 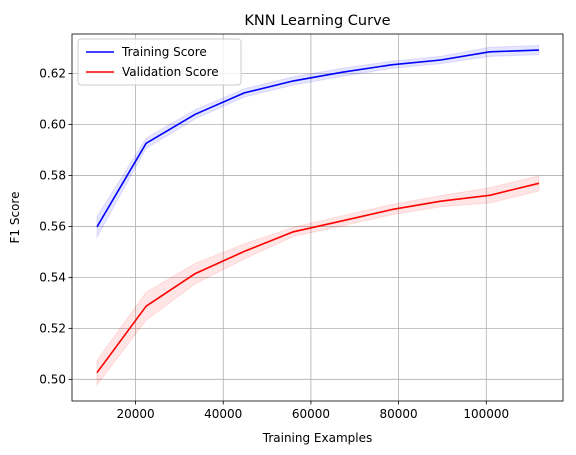 I want to click on y-tick-label: 0.52, so click(x=52, y=328).